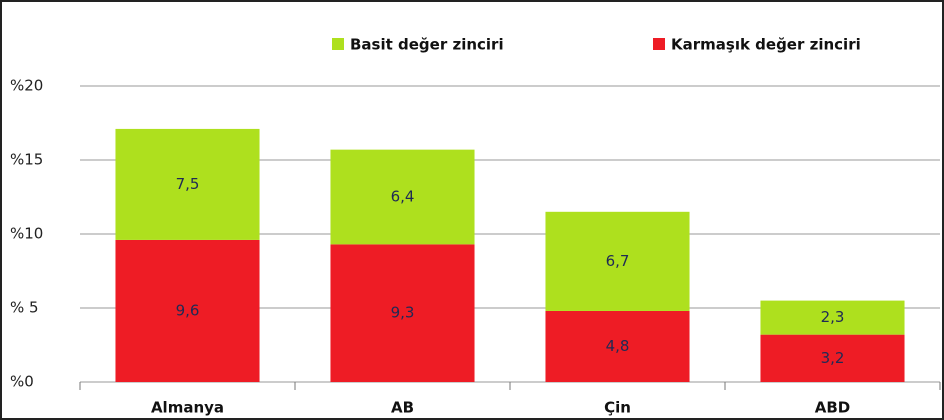 Image resolution: width=944 pixels, height=420 pixels. Describe the element at coordinates (427, 45) in the screenshot. I see `legend-label: Basit değer zinciri` at that location.